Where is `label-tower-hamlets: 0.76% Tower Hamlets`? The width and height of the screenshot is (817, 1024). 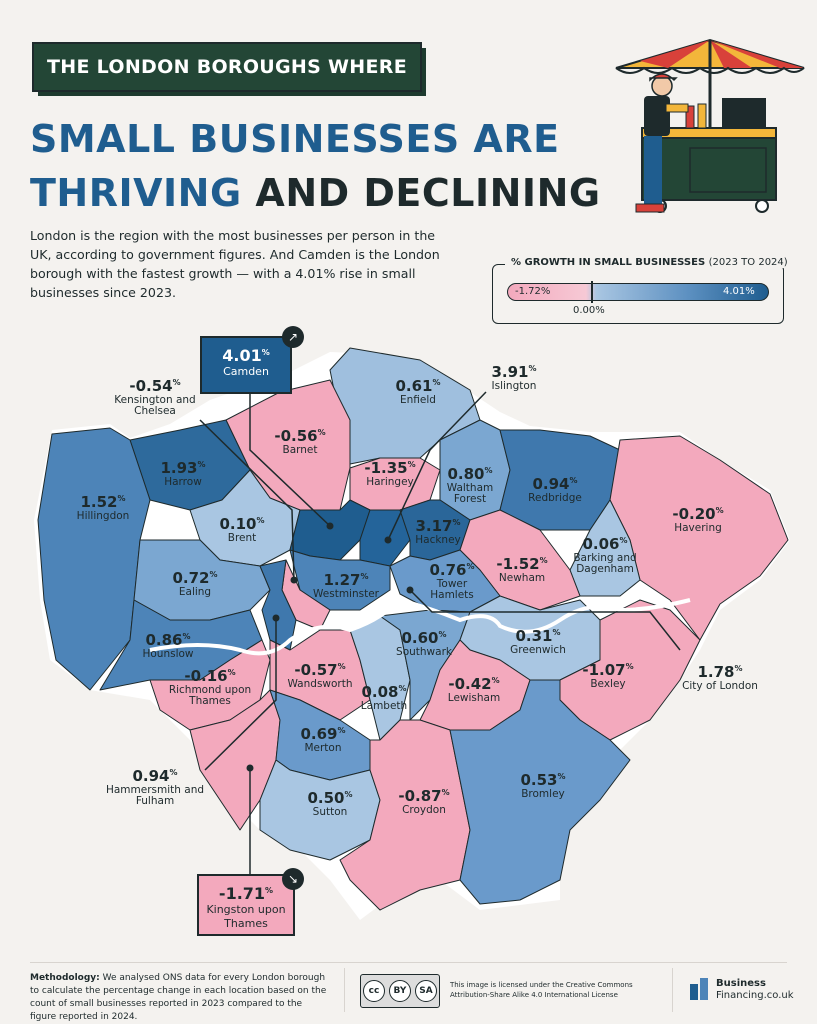 label-tower-hamlets: 0.76% Tower Hamlets is located at coordinates (452, 581).